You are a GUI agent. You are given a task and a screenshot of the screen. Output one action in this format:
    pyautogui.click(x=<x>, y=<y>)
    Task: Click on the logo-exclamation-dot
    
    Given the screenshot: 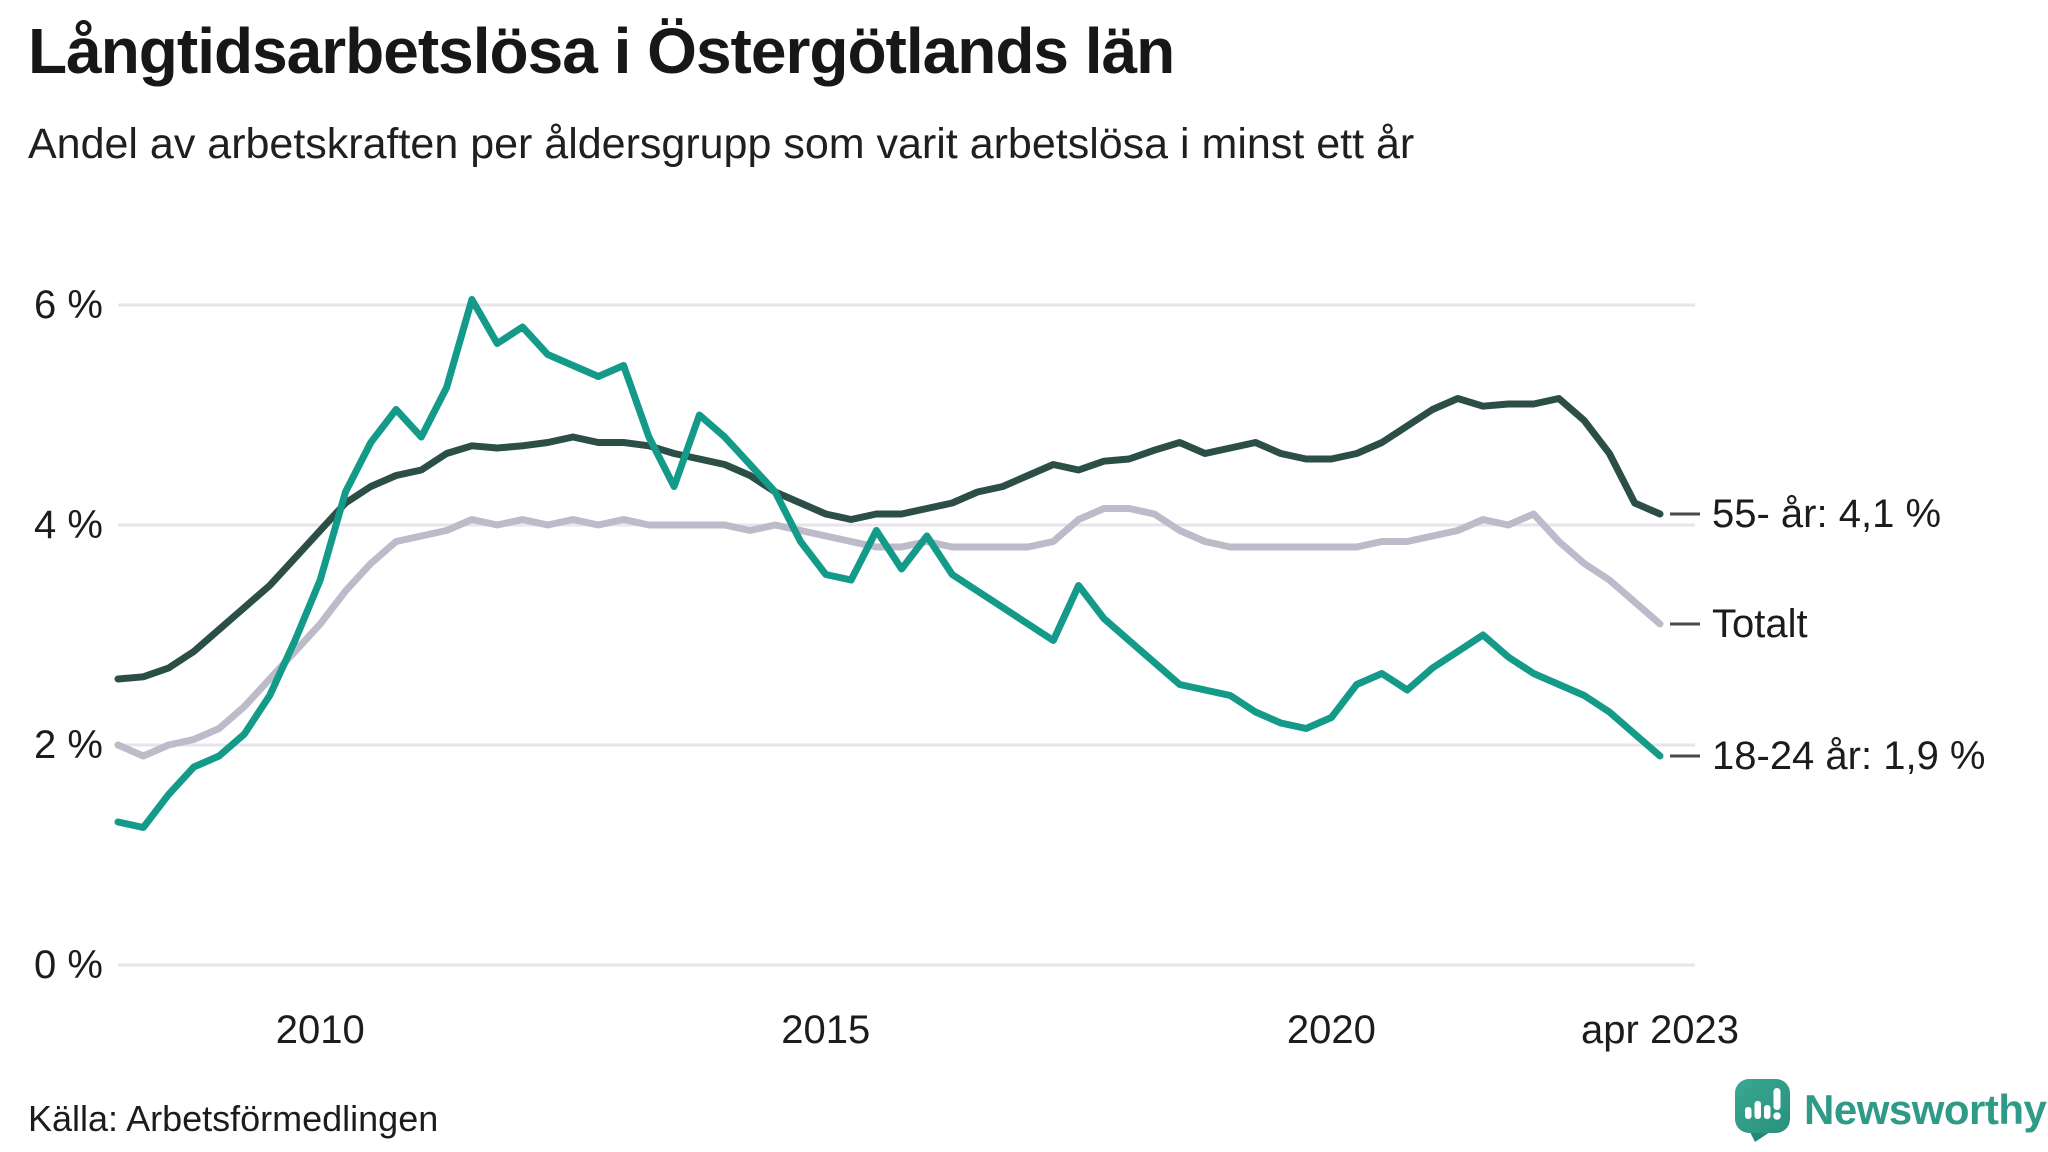 What is the action you would take?
    pyautogui.click(x=1777, y=1116)
    